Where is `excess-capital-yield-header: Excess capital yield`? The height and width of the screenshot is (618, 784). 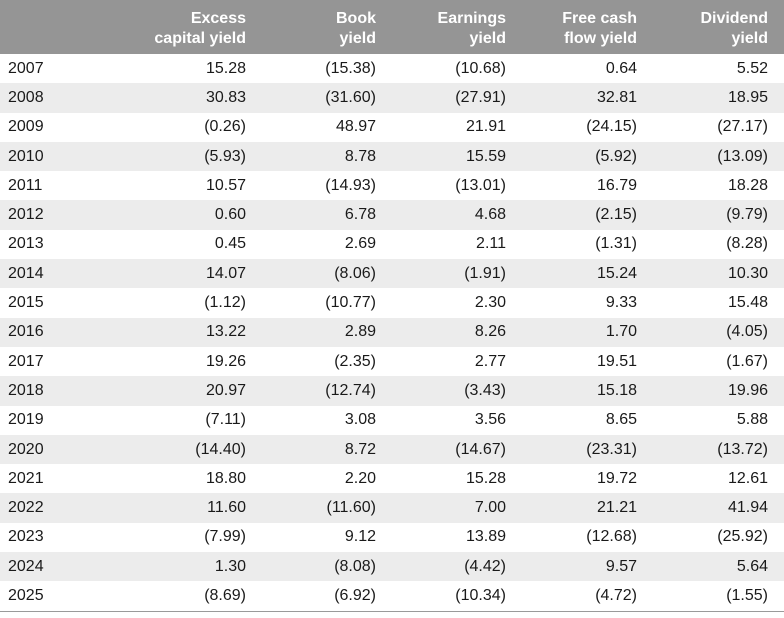 excess-capital-yield-header: Excess capital yield is located at coordinates (186, 27).